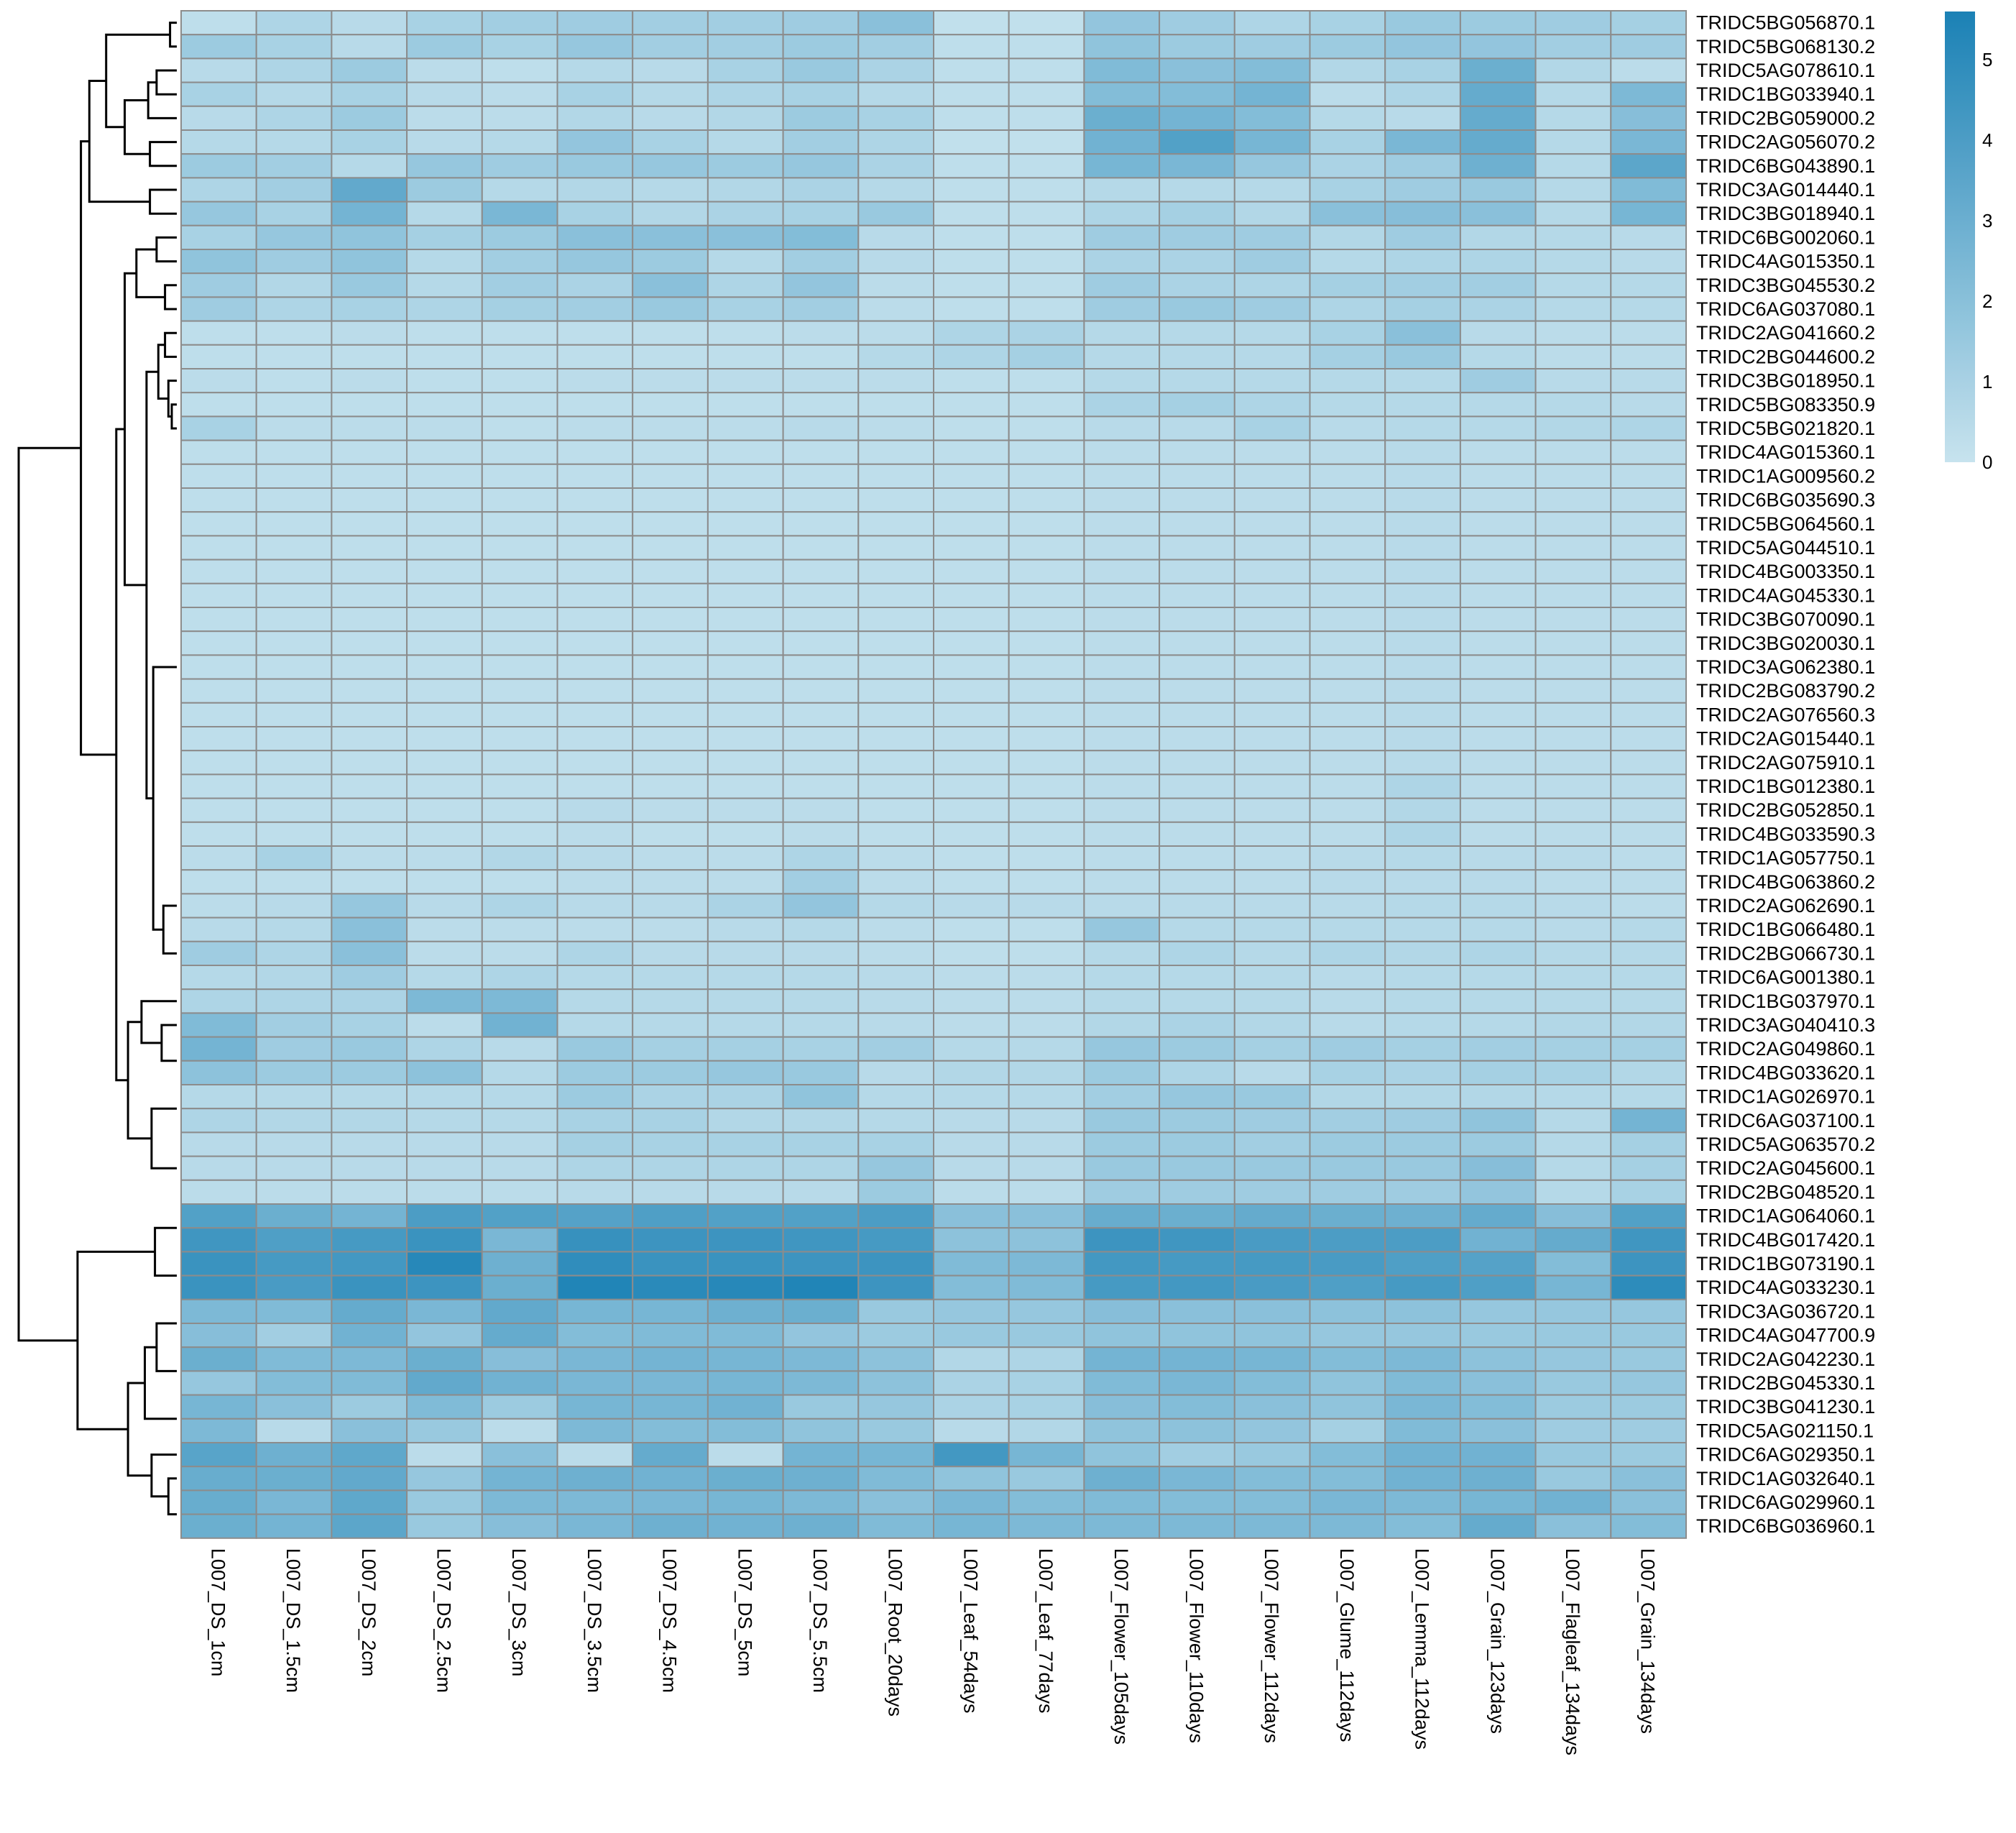 Image resolution: width=2016 pixels, height=1833 pixels. What do you see at coordinates (1572, 1652) in the screenshot?
I see `column-label: L007_Flagleaf_134days` at bounding box center [1572, 1652].